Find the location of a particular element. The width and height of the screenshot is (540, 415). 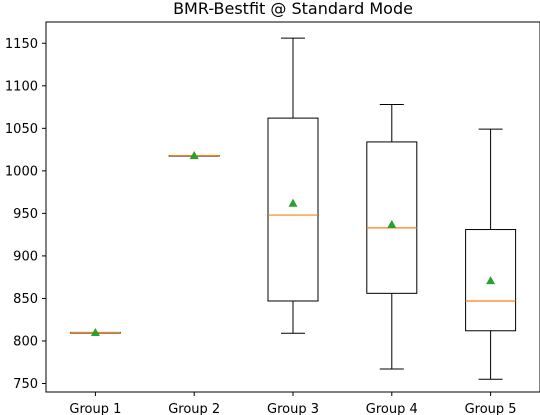

y-tick-label: 750 is located at coordinates (25, 384).